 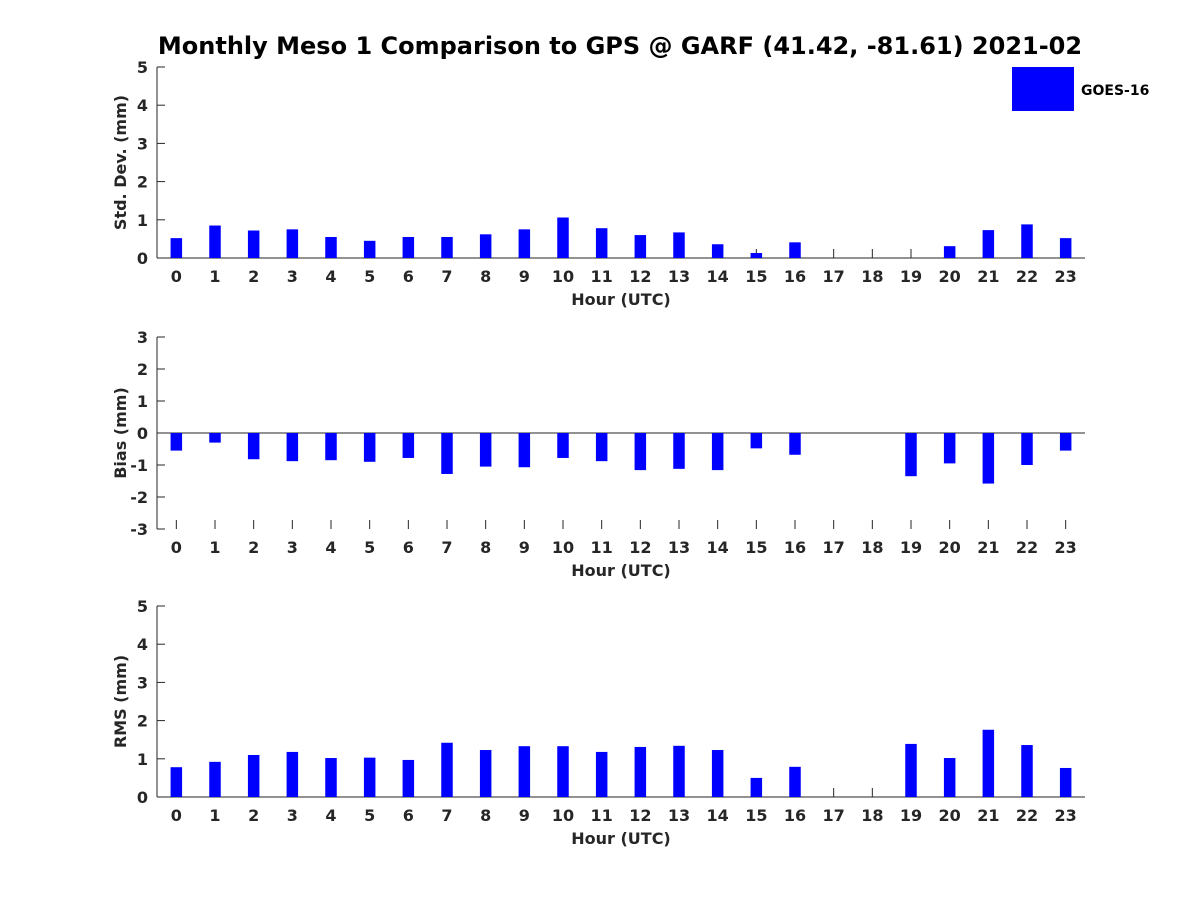 I want to click on y-tick-label: -3, so click(x=139, y=529).